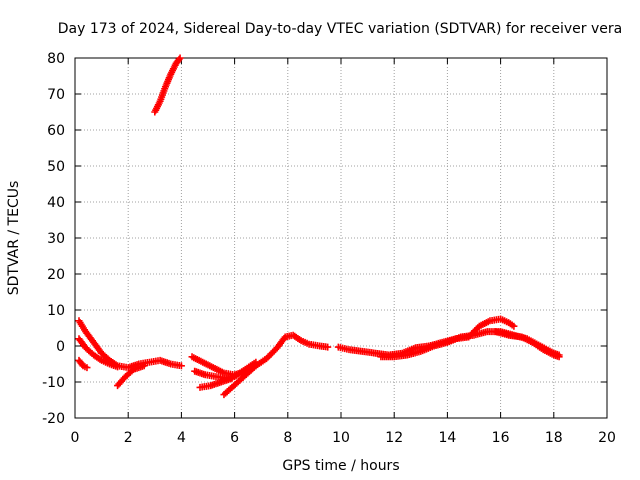  What do you see at coordinates (234, 438) in the screenshot?
I see `x-tick-label: 6` at bounding box center [234, 438].